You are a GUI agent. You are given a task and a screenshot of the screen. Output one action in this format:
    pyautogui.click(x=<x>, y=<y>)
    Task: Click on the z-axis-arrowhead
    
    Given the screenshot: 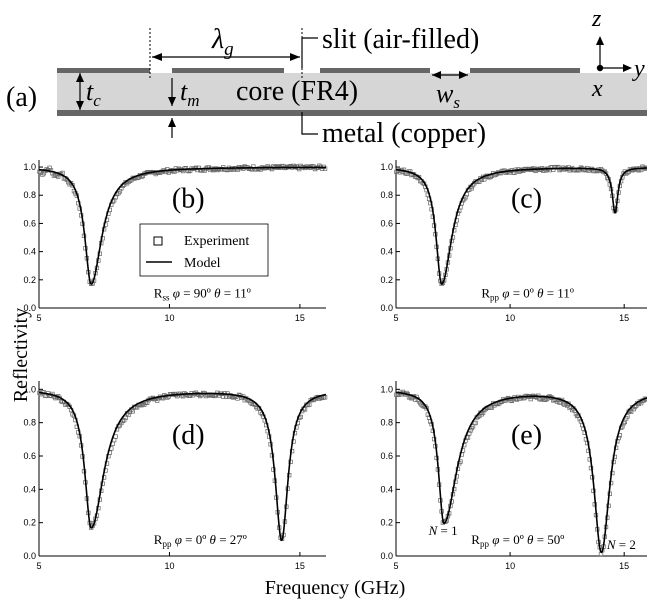 What is the action you would take?
    pyautogui.click(x=600, y=40)
    